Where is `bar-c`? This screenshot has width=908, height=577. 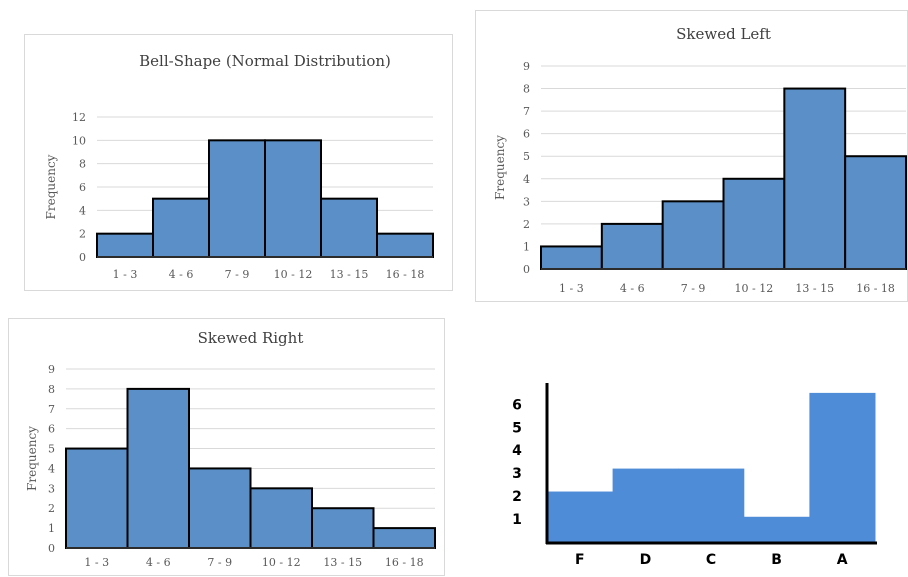
bar-c is located at coordinates (711, 505).